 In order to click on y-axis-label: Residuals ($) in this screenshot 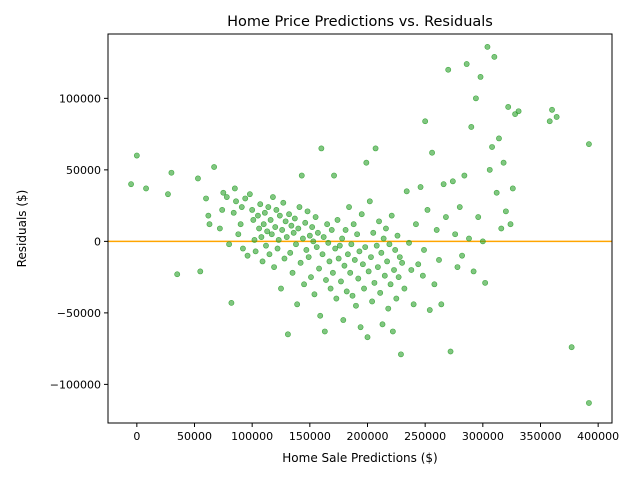, I will do `click(22, 229)`.